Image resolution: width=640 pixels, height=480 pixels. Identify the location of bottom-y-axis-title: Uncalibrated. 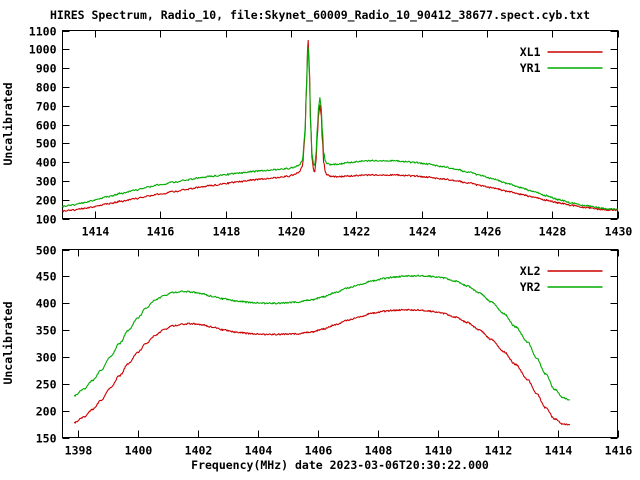
(8, 342).